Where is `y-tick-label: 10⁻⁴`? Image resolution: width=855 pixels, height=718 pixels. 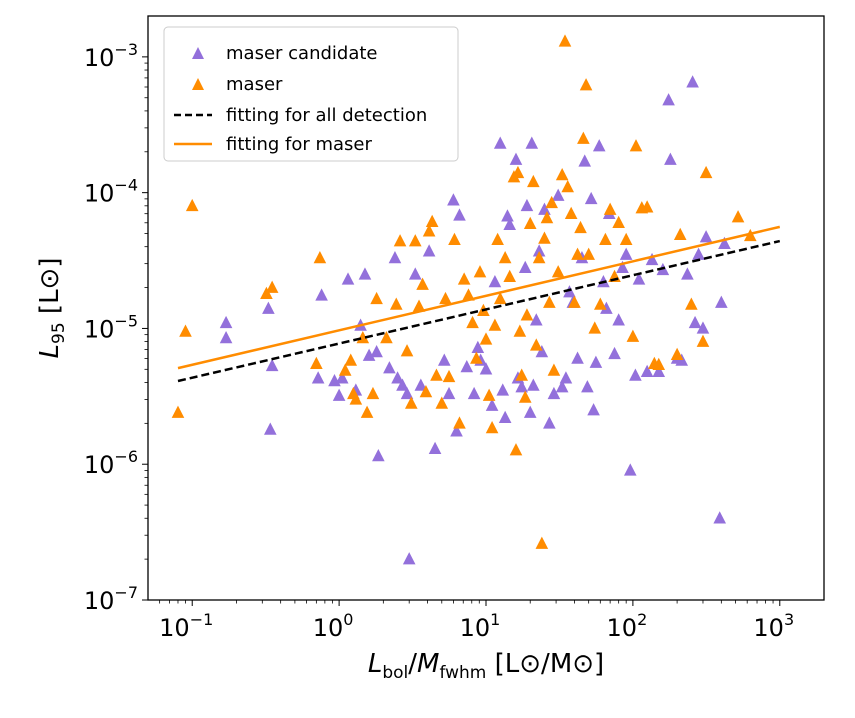 y-tick-label: 10⁻⁴ is located at coordinates (111, 192).